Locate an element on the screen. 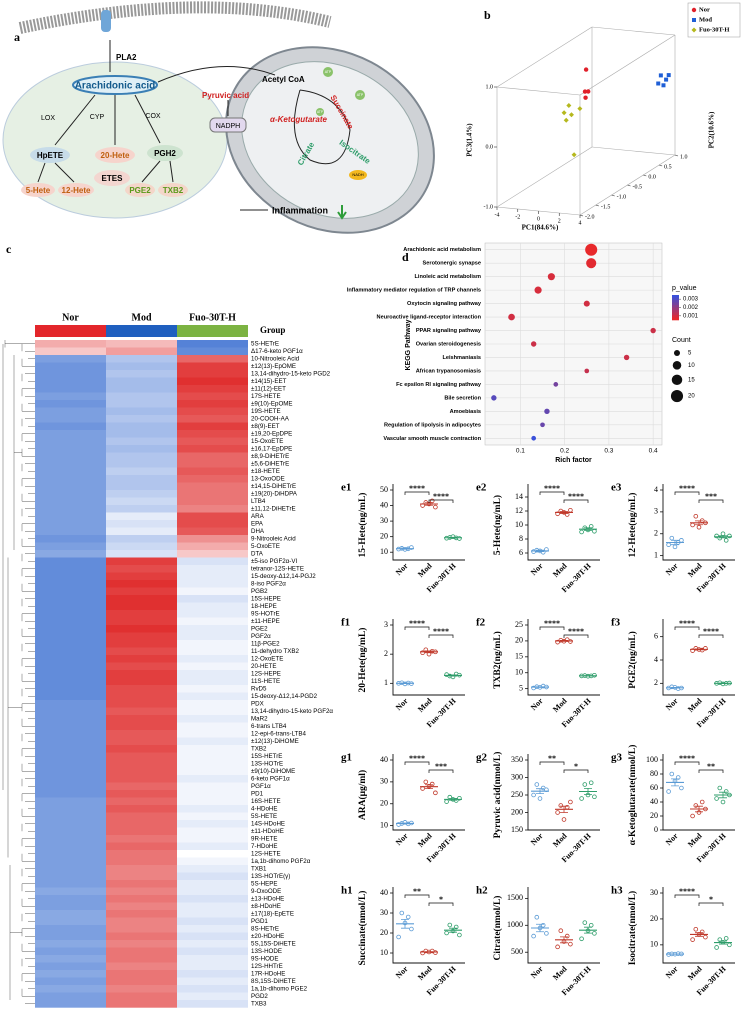 The width and height of the screenshot is (741, 1014). atp-synthase is located at coordinates (328, 72).